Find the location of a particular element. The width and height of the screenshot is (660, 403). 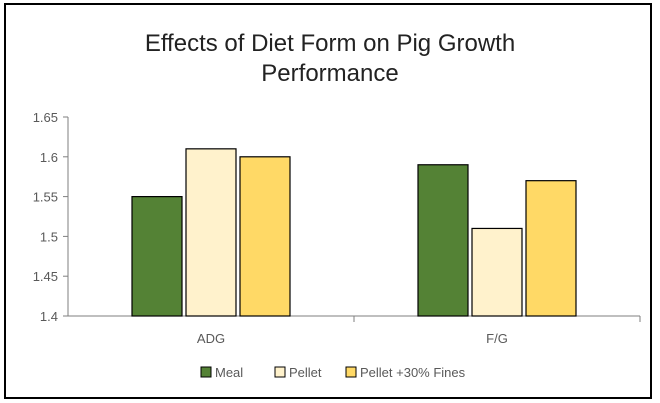

y-tick-label: 1.4 is located at coordinates (49, 316).